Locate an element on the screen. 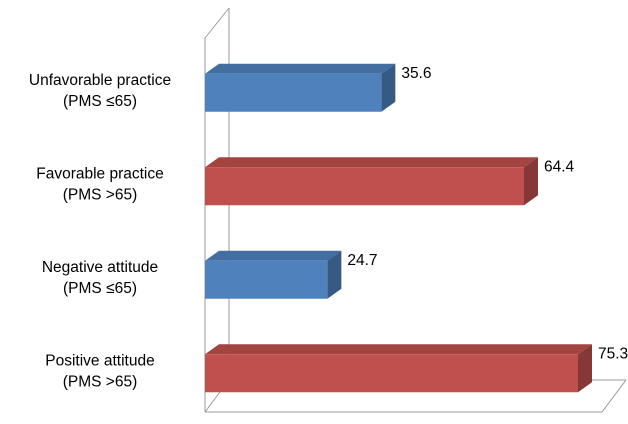 The height and width of the screenshot is (424, 628). category-label: Negative attitude is located at coordinates (100, 267).